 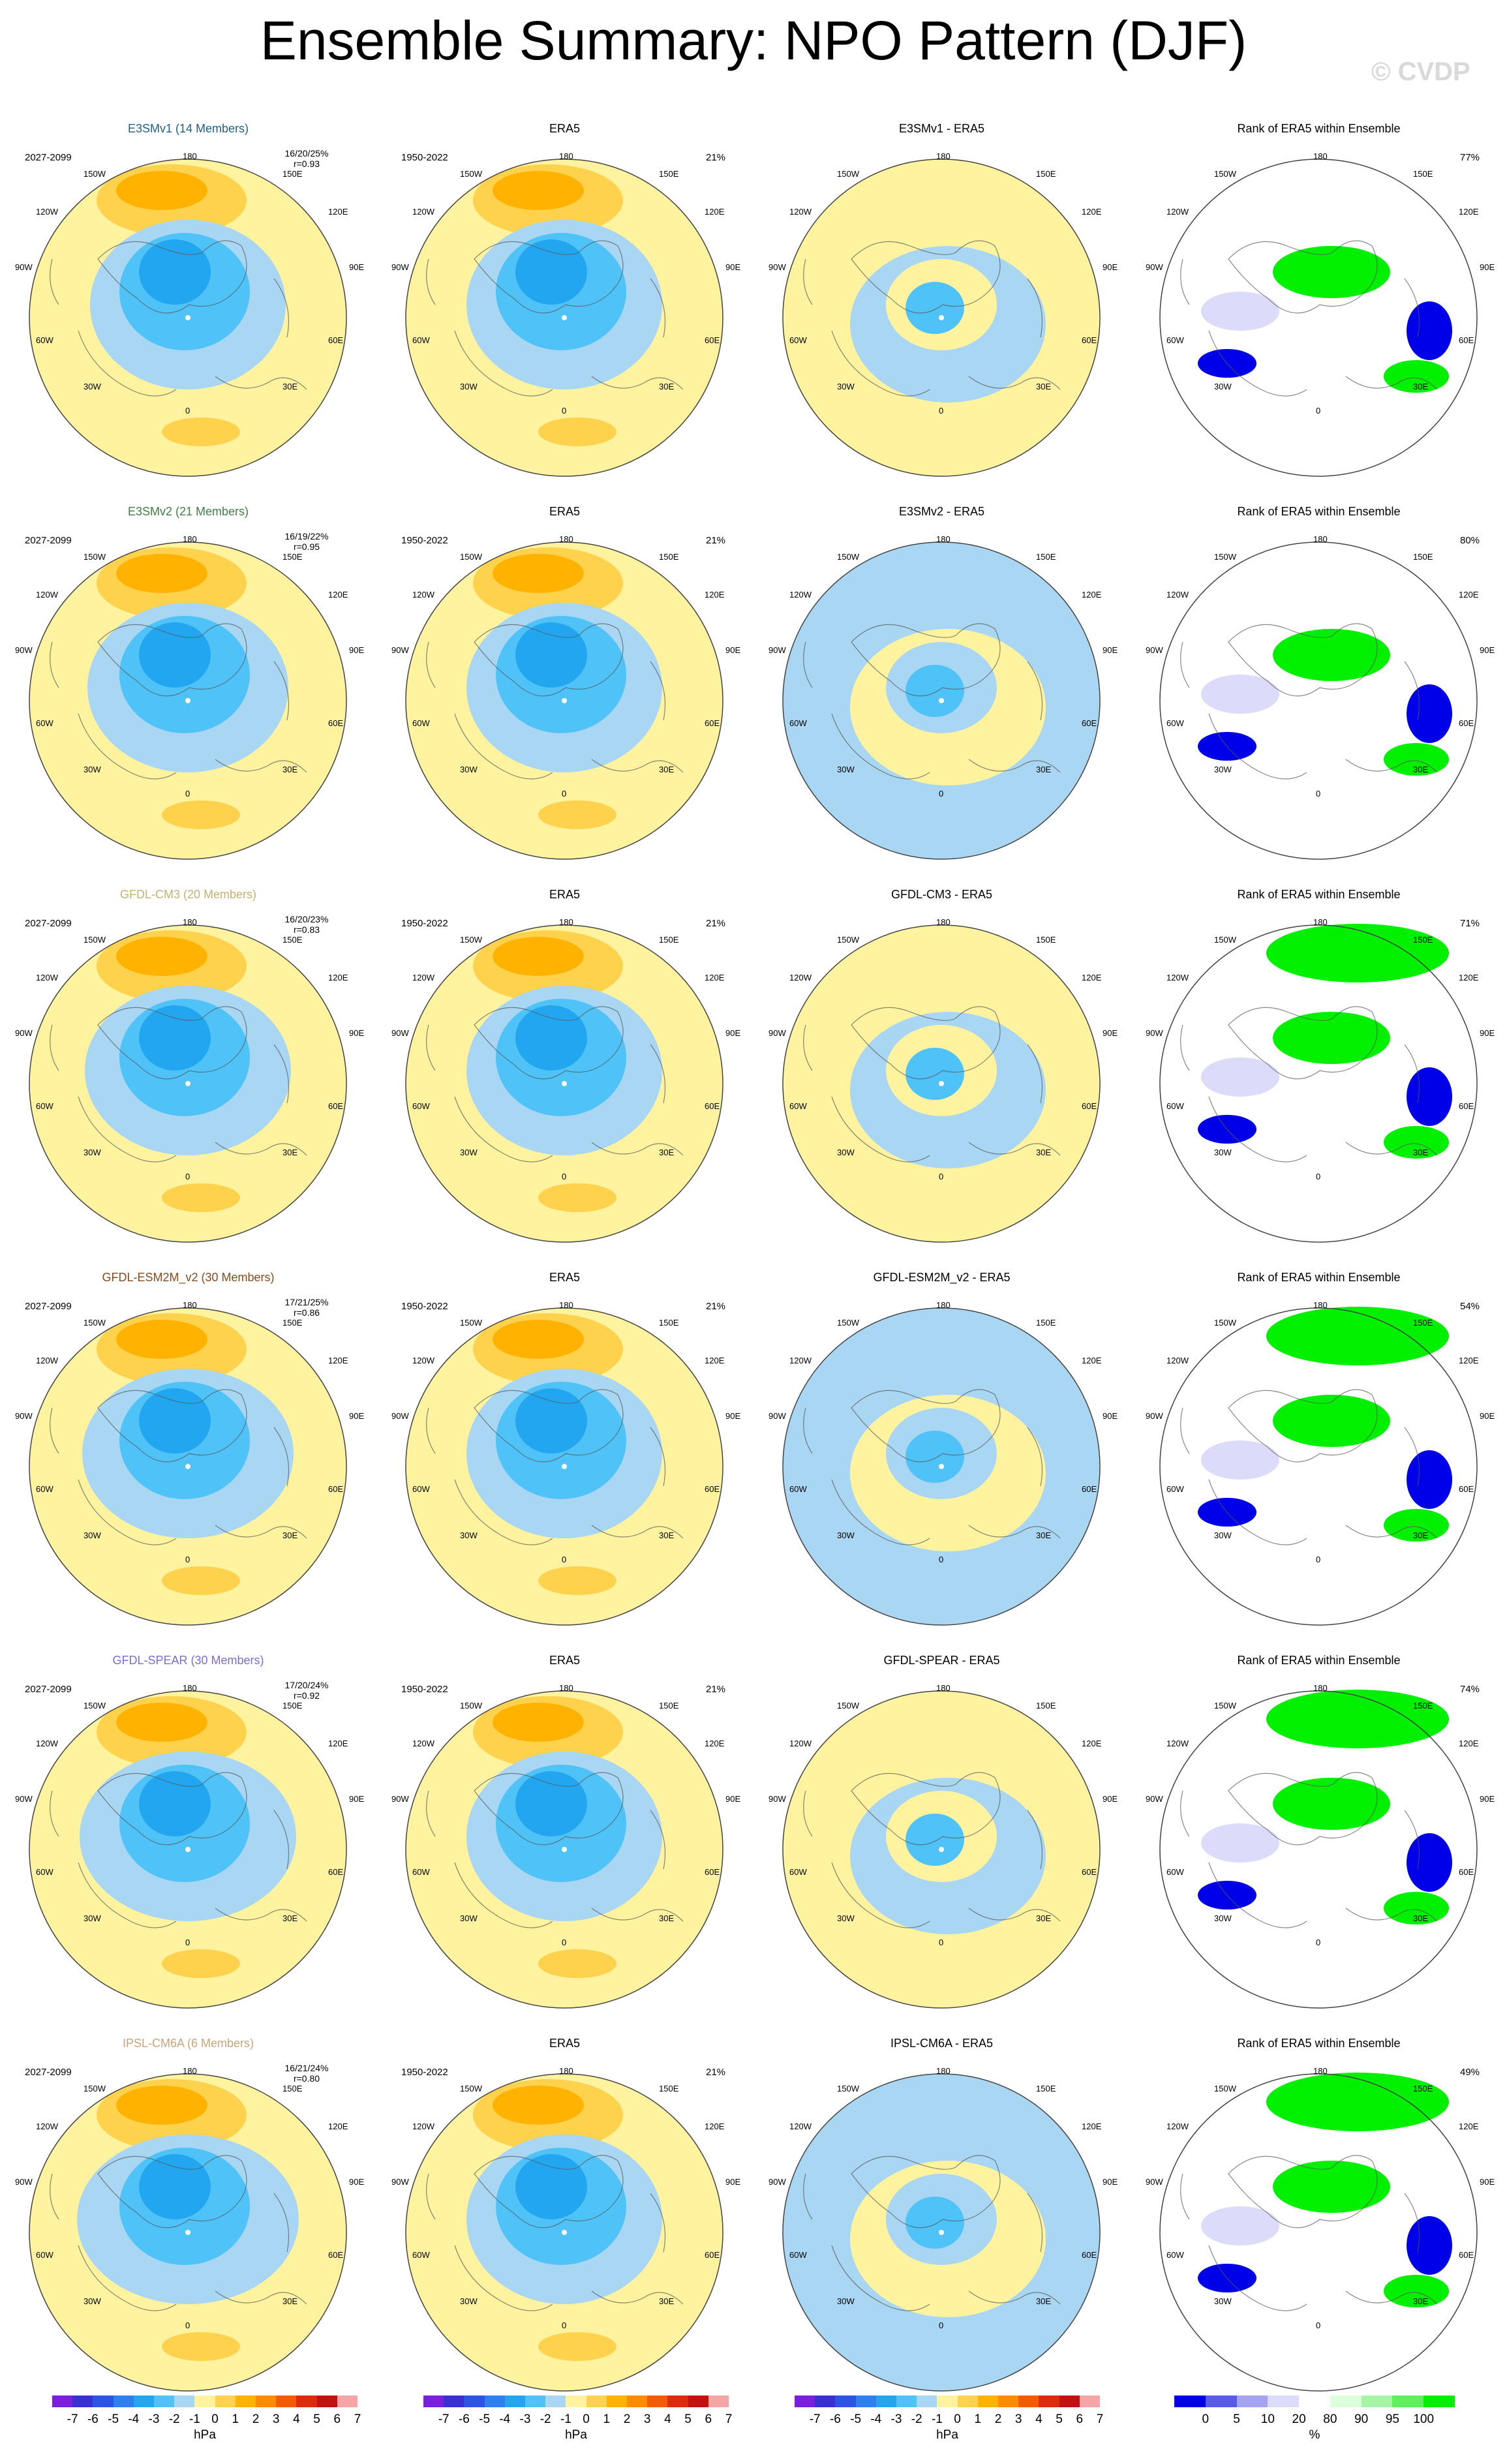 I want to click on colorbar-tick-label: 20, so click(x=1299, y=2419).